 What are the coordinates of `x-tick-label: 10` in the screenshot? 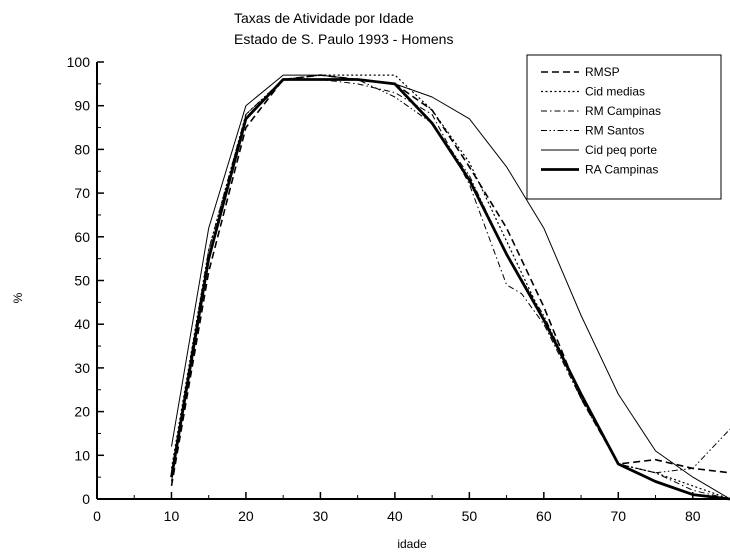 It's located at (172, 516).